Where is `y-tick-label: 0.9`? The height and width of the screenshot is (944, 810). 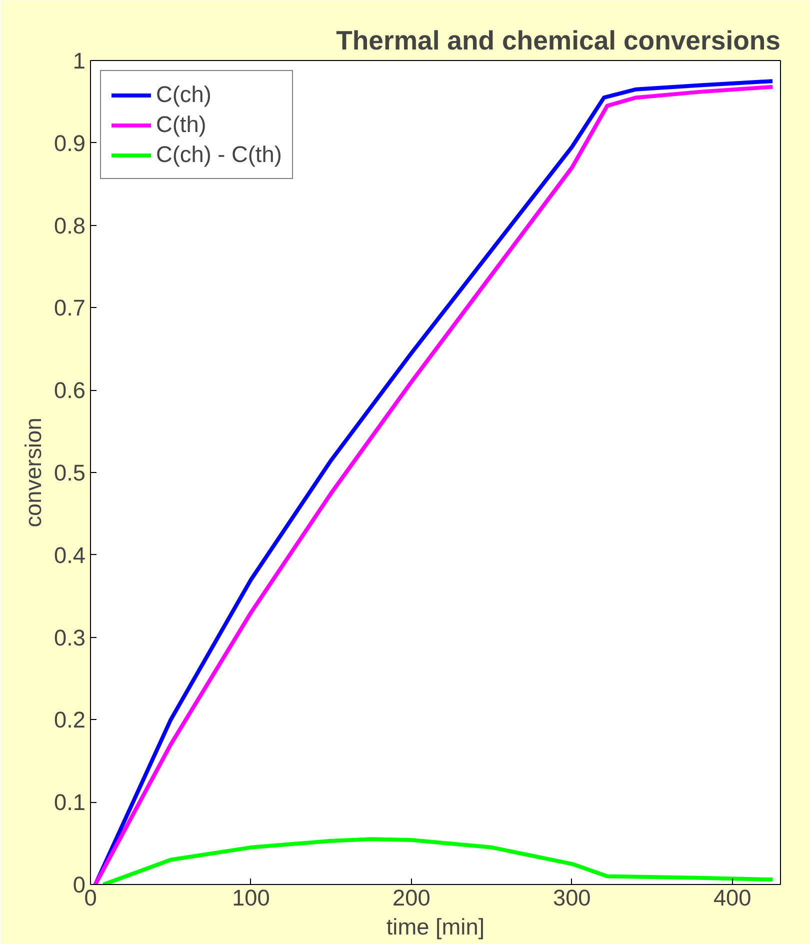
y-tick-label: 0.9 is located at coordinates (70, 143).